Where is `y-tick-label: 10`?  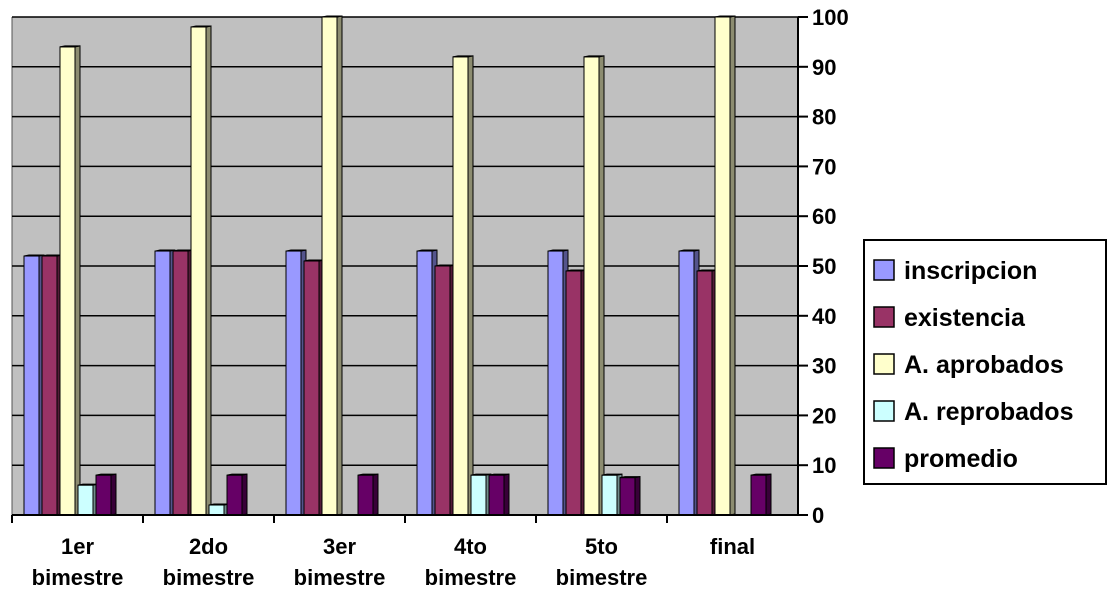
y-tick-label: 10 is located at coordinates (824, 465).